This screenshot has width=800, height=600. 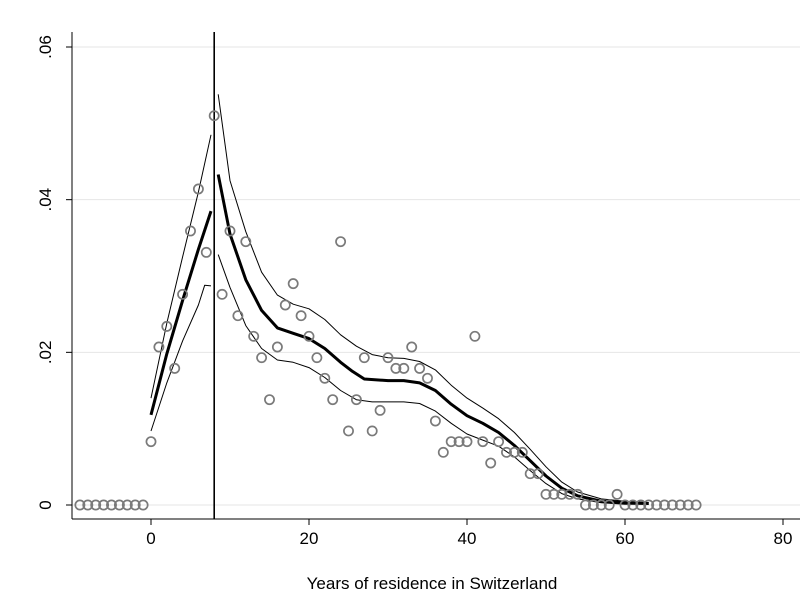 What do you see at coordinates (309, 538) in the screenshot?
I see `x-tick-label: 20` at bounding box center [309, 538].